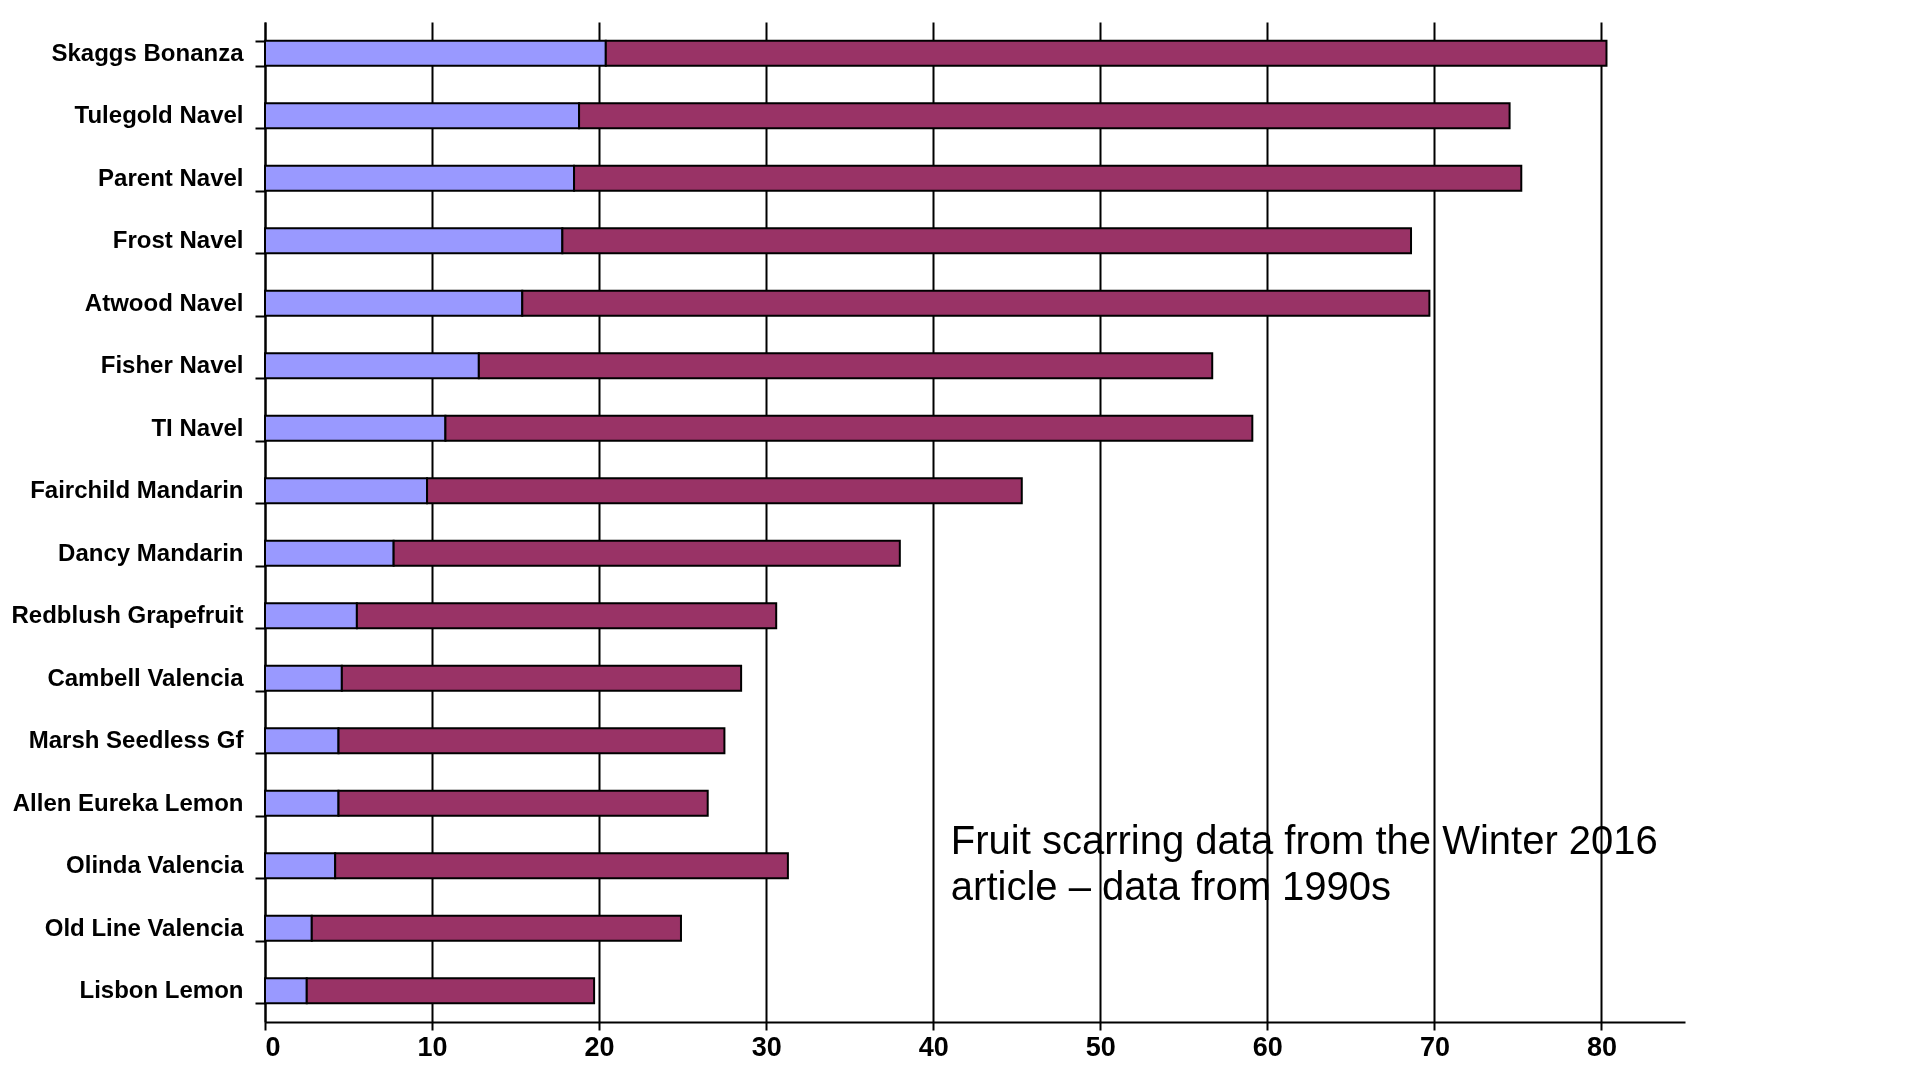  Describe the element at coordinates (599, 1046) in the screenshot. I see `x-tick-label: 20` at that location.